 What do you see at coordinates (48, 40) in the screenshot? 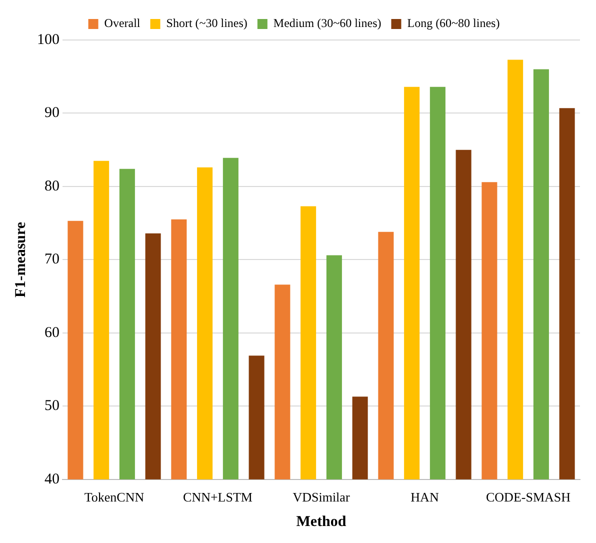
I see `y-tick-label: 100` at bounding box center [48, 40].